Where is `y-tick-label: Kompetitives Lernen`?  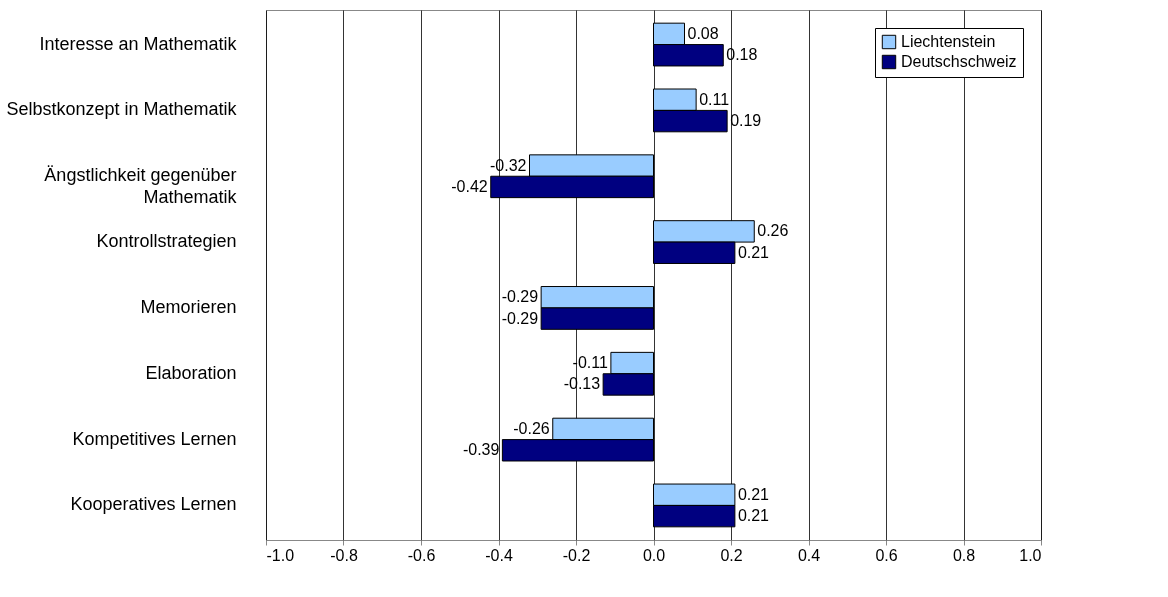
y-tick-label: Kompetitives Lernen is located at coordinates (154, 438).